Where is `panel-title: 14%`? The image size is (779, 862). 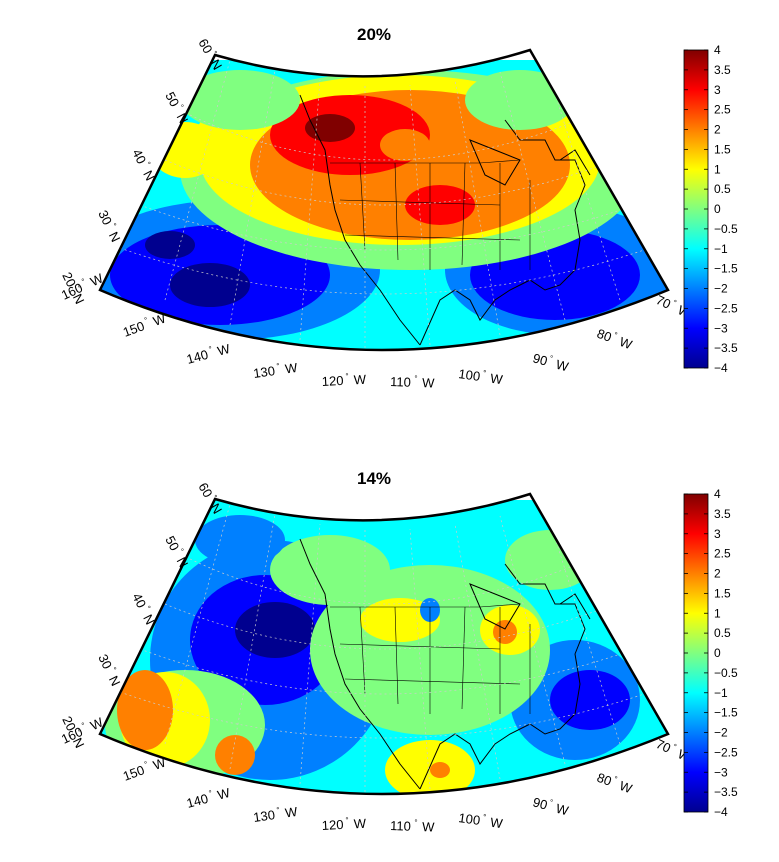
panel-title: 14% is located at coordinates (374, 478).